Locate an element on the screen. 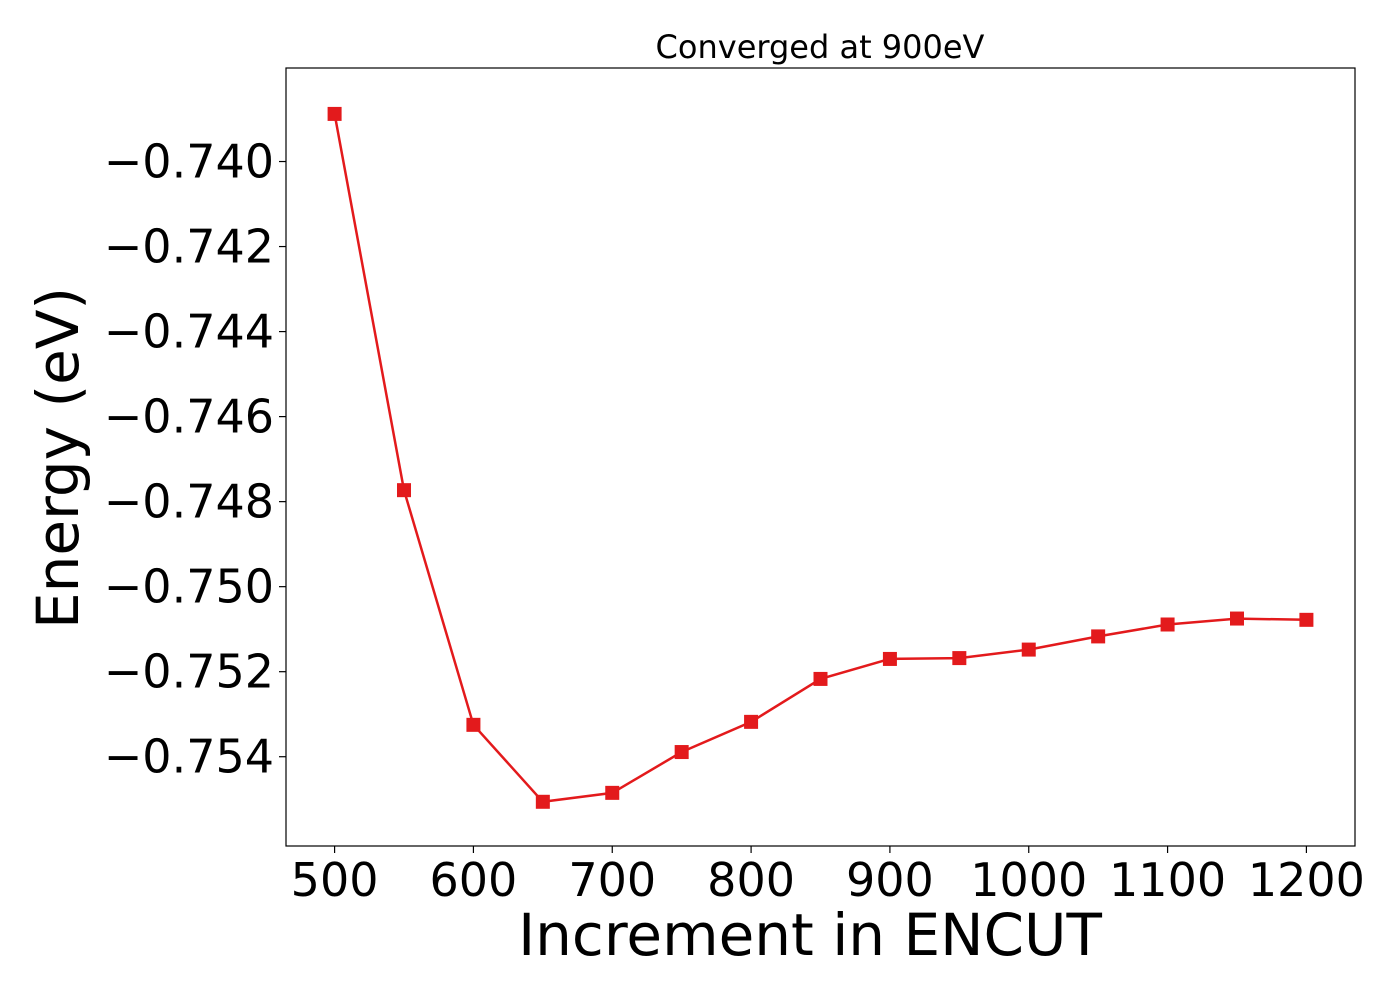 This screenshot has height=1000, width=1400. x-tick-label: 1200 is located at coordinates (1306, 880).